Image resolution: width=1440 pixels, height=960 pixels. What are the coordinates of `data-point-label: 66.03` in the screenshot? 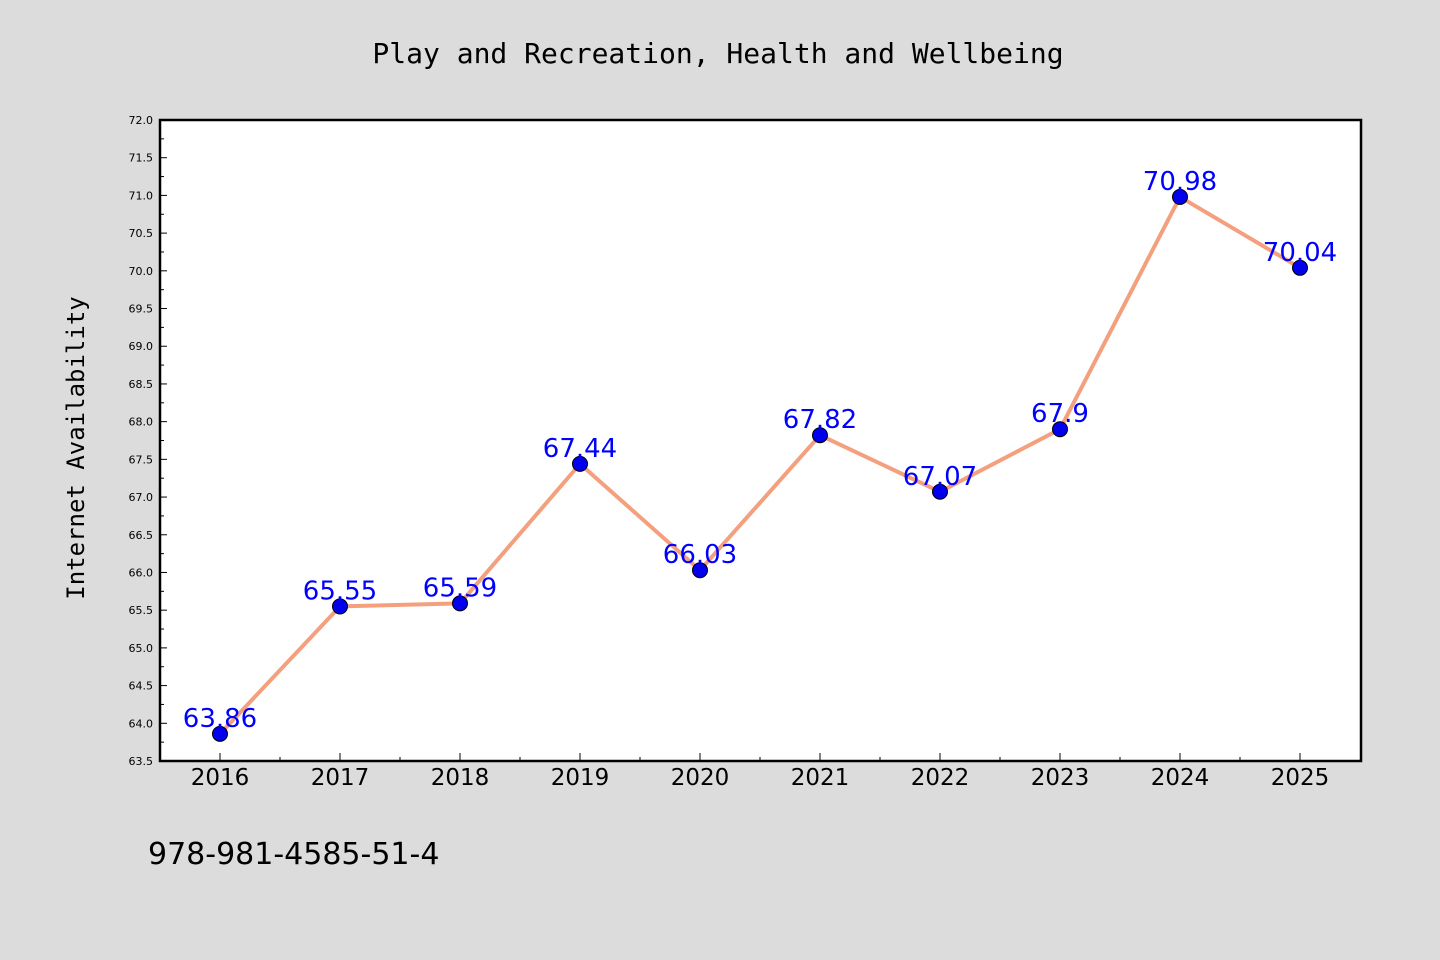 It's located at (700, 555).